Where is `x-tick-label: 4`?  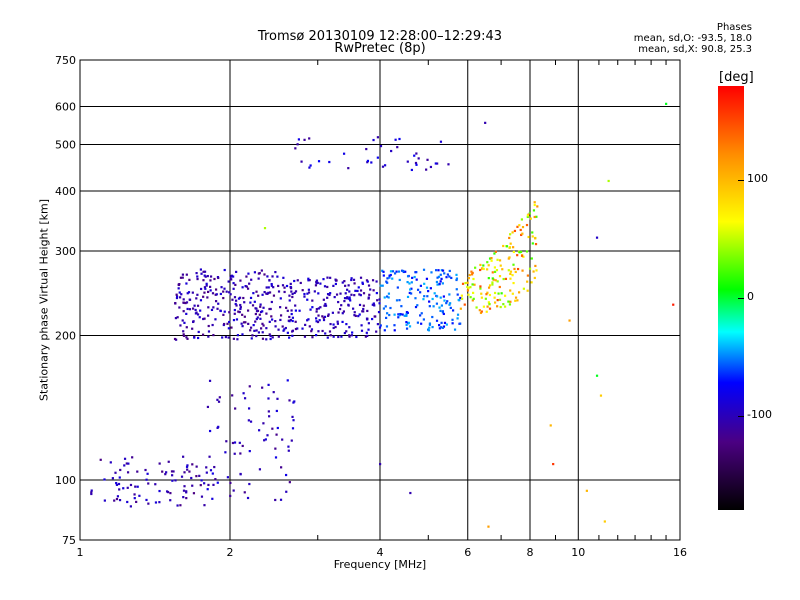
x-tick-label: 4 is located at coordinates (380, 552).